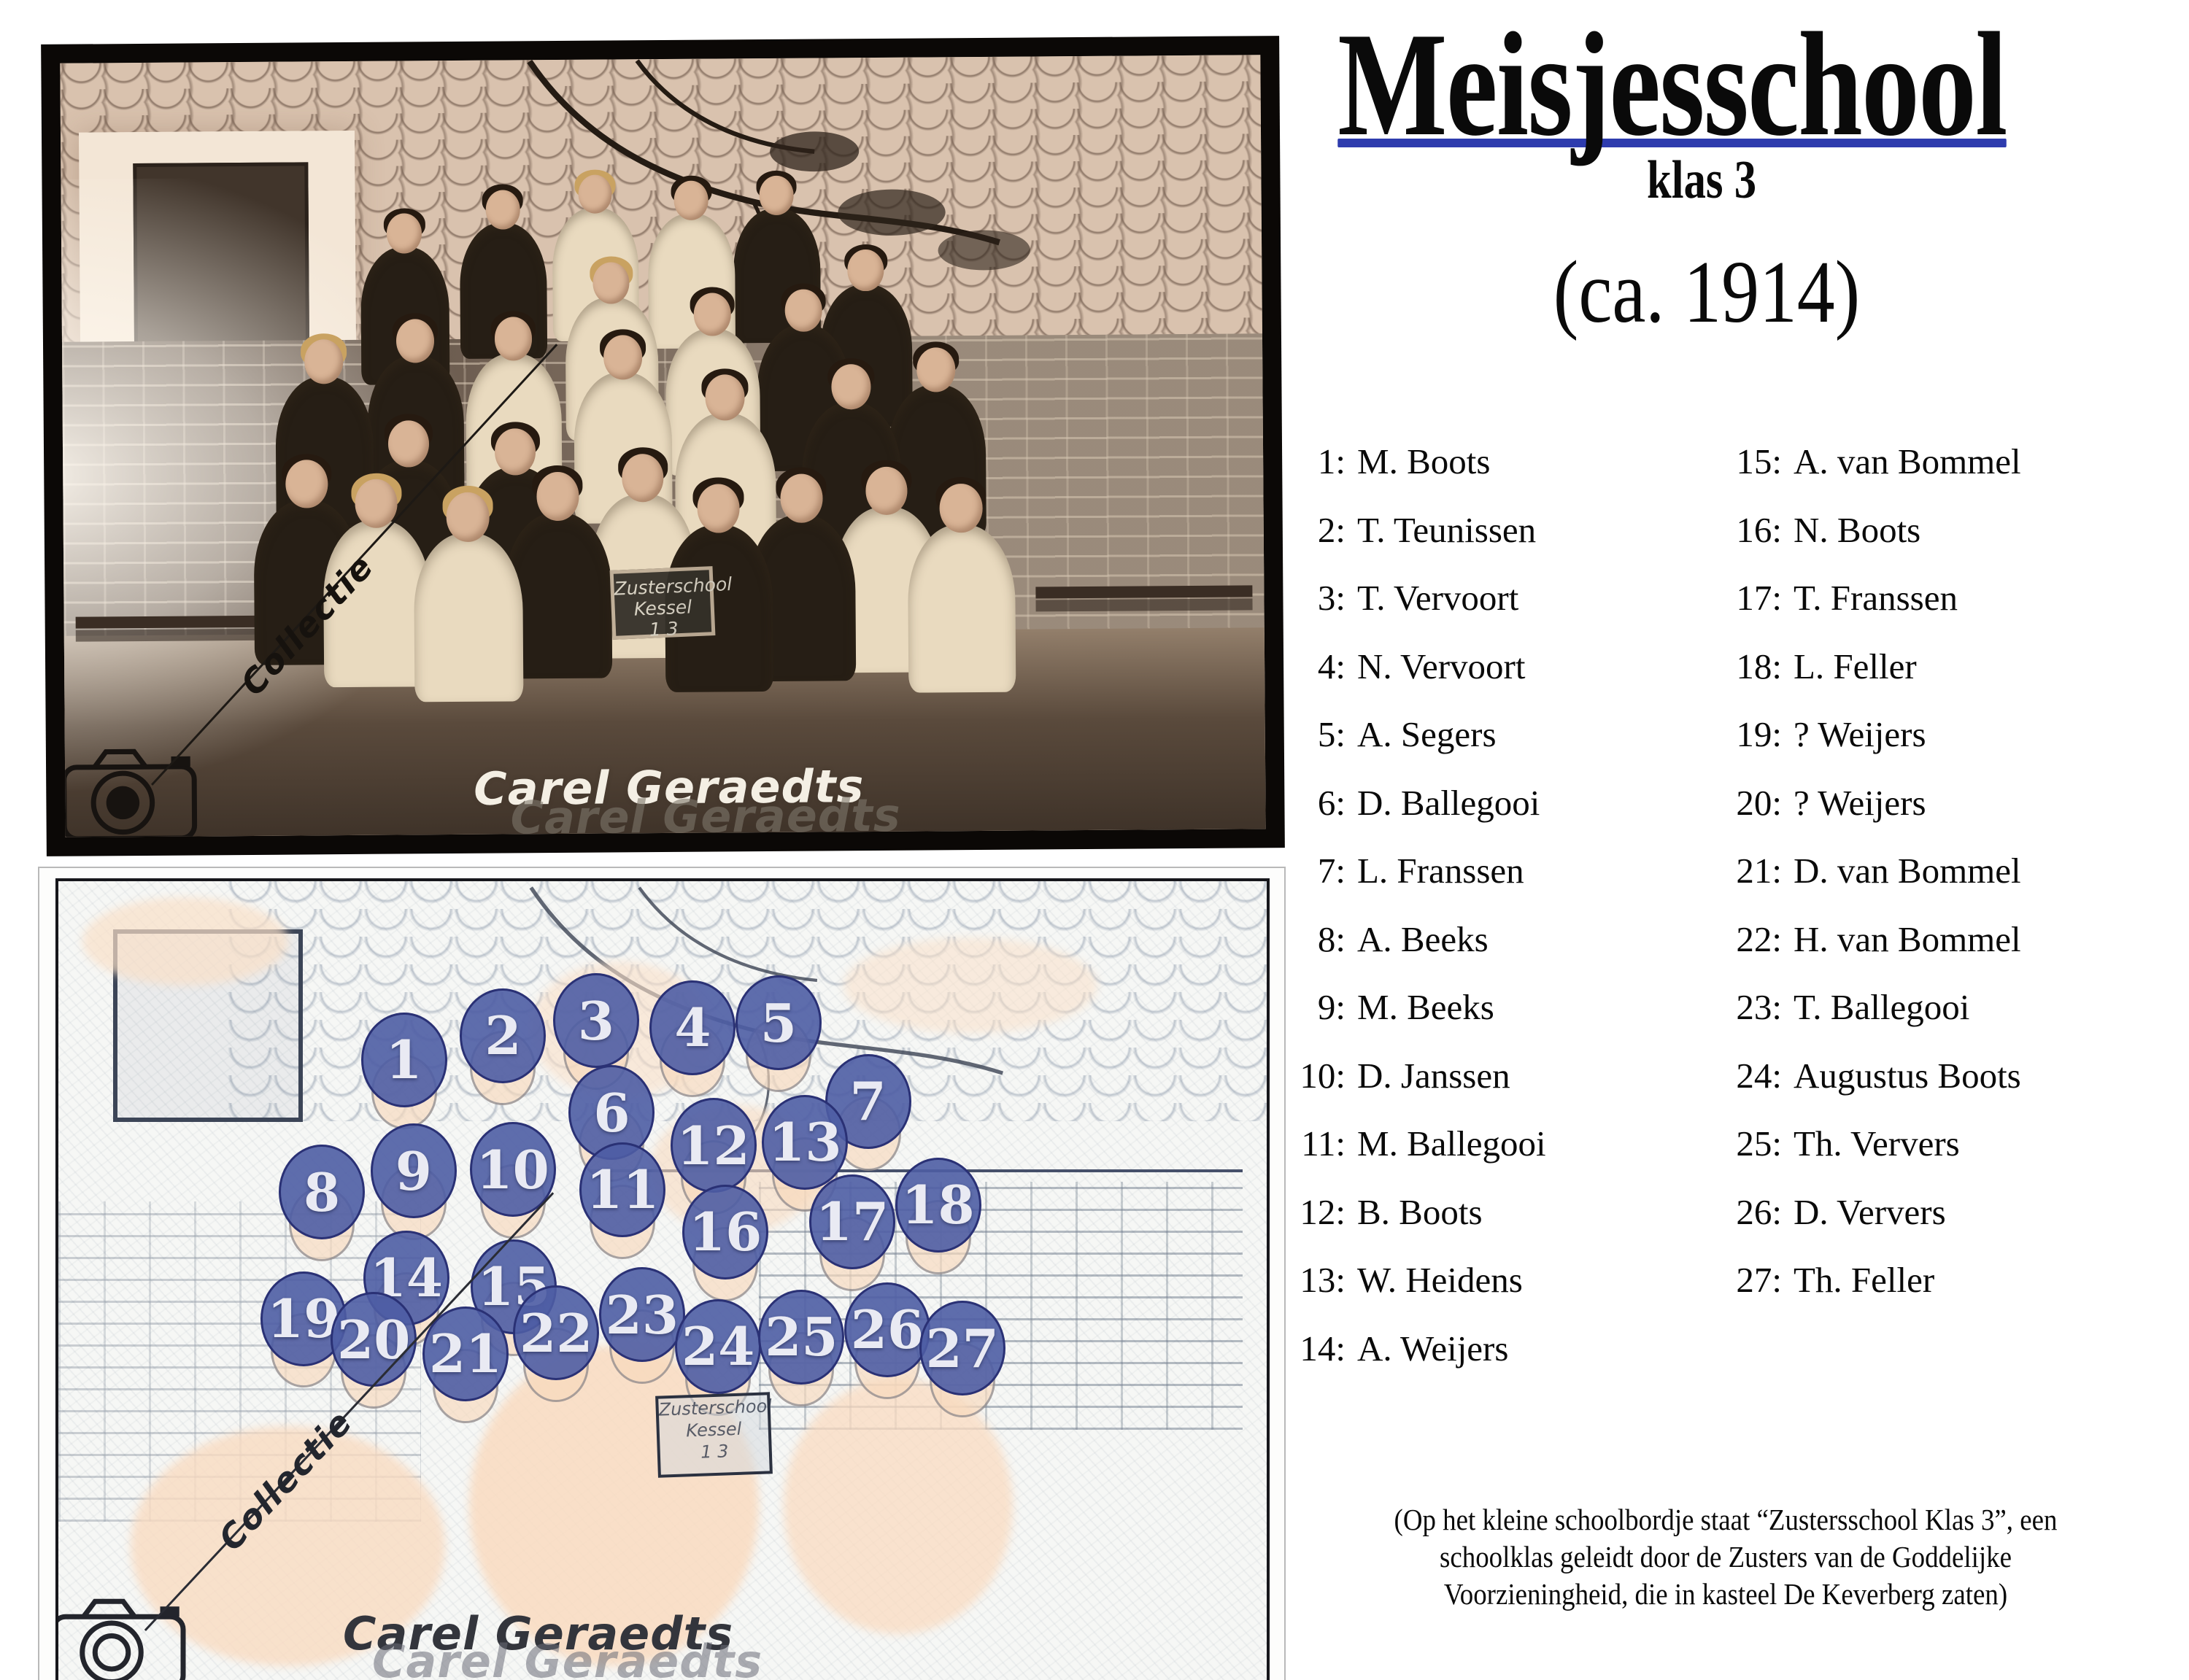  What do you see at coordinates (718, 1346) in the screenshot?
I see `marker-circle-24: 24` at bounding box center [718, 1346].